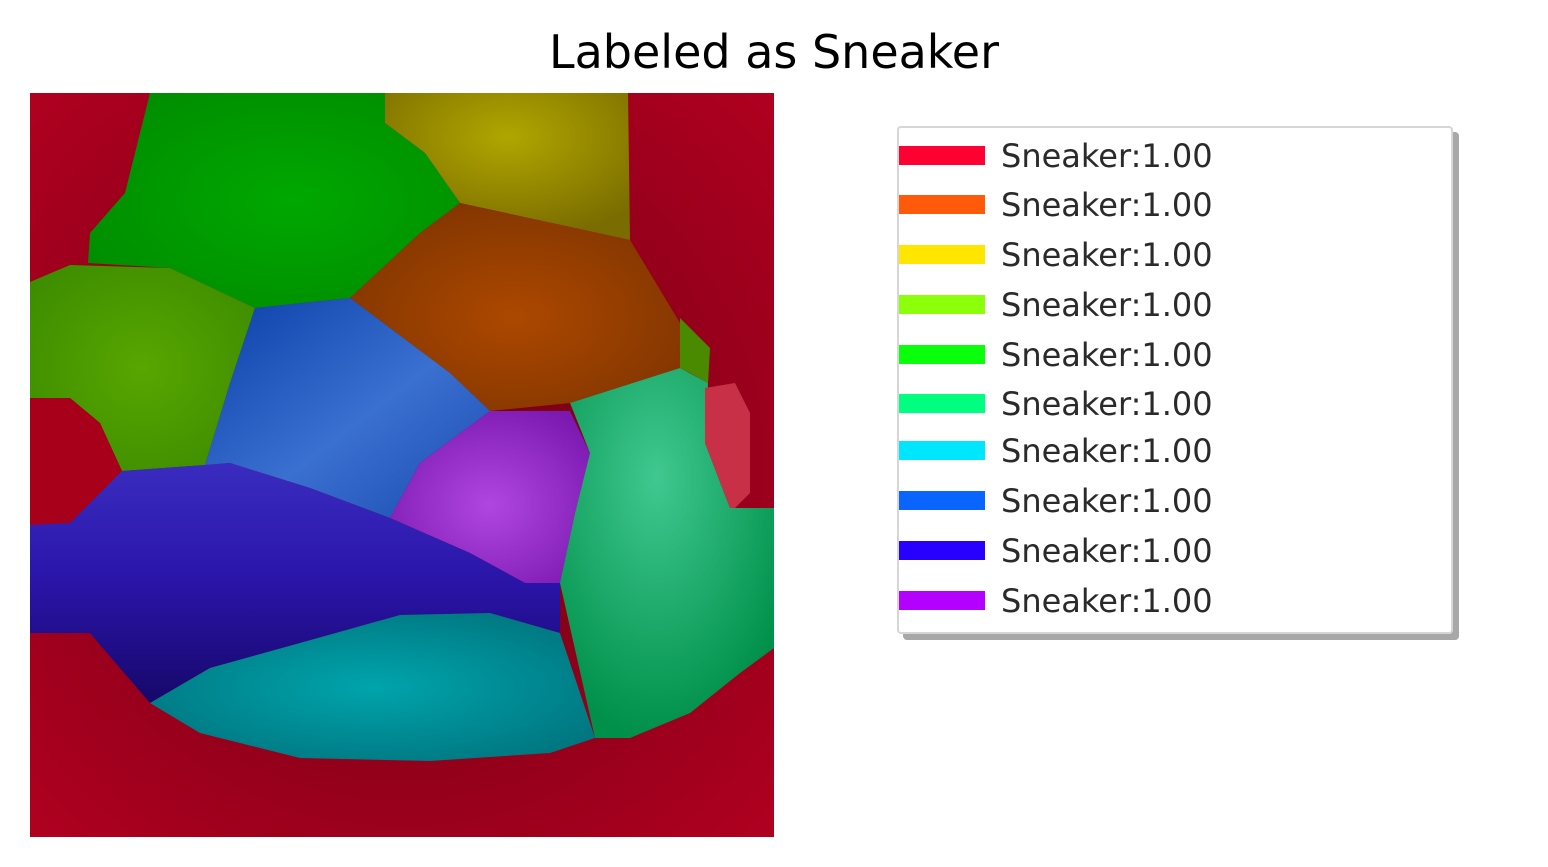  I want to click on segment-teal, so click(667, 553).